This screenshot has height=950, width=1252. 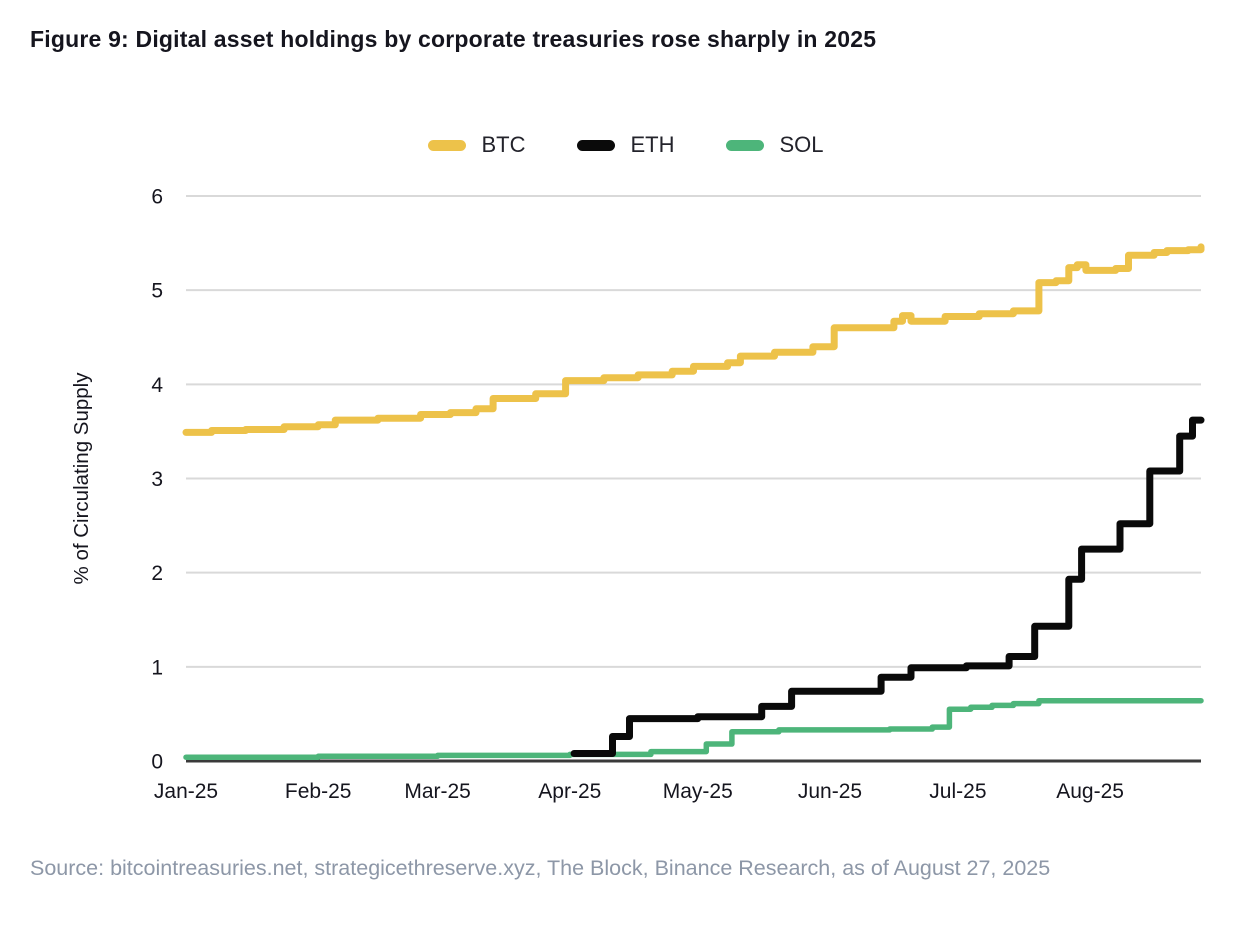 I want to click on x-tick-label-Apr-25: Apr-25, so click(x=569, y=791).